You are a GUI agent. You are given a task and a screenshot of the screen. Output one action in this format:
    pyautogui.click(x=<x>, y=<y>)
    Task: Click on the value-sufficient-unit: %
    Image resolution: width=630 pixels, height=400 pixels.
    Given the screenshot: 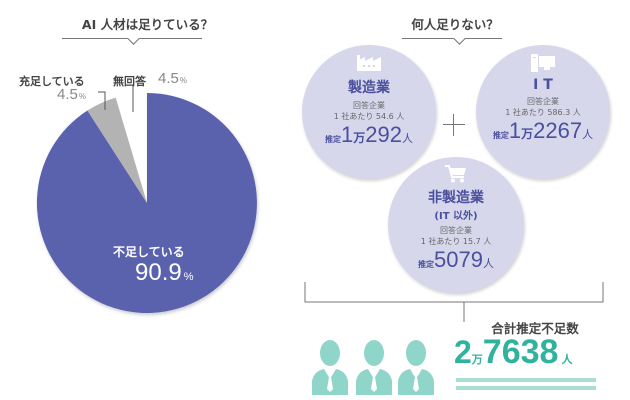 What is the action you would take?
    pyautogui.click(x=82, y=96)
    